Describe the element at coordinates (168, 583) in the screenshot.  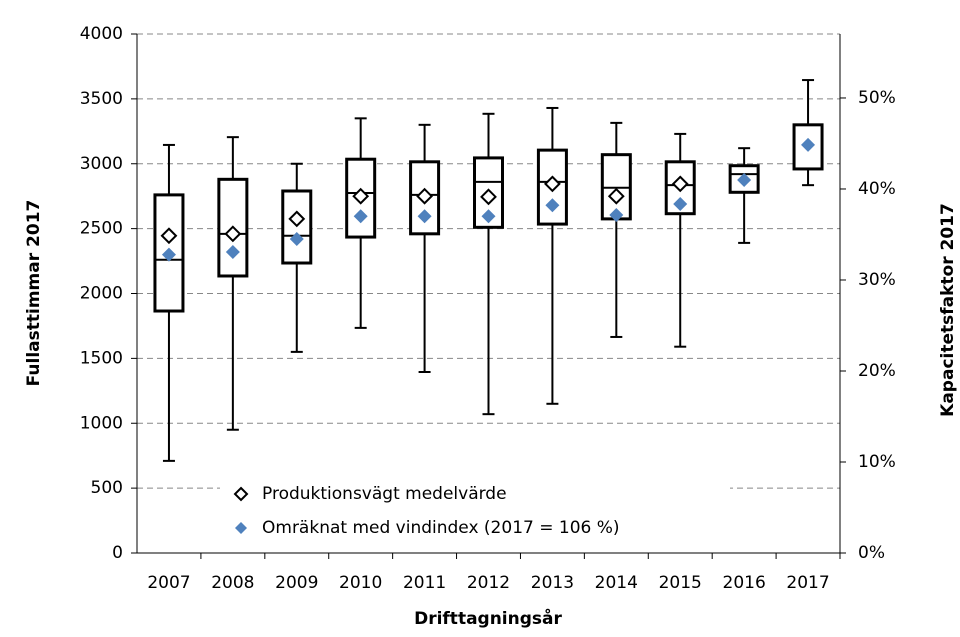
I see `x-tick-label: 2007` at that location.